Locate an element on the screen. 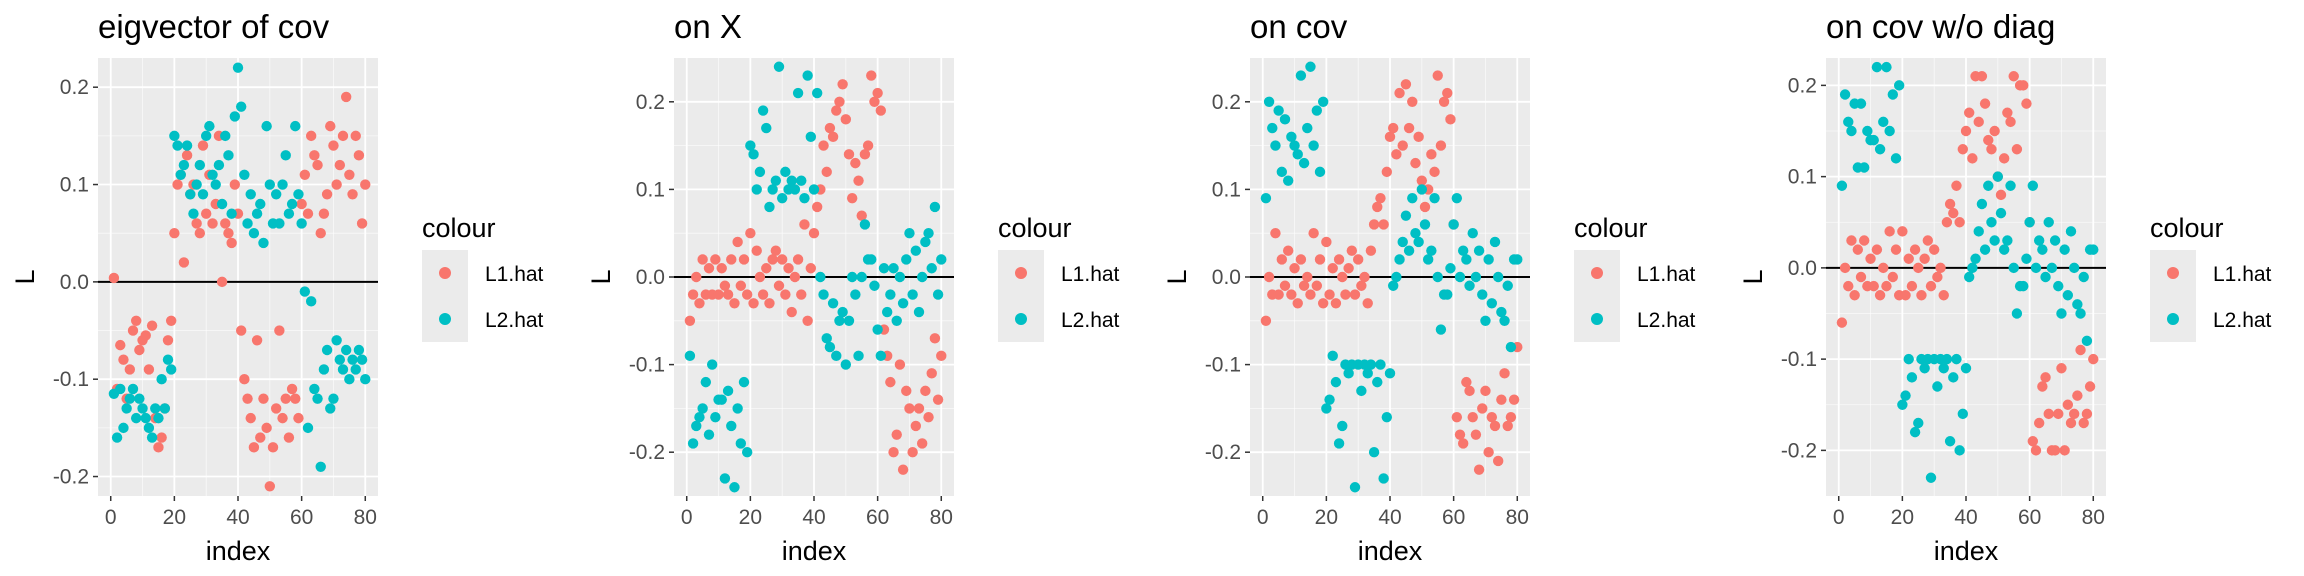  legend-entry-L1-hat: L1.hat is located at coordinates (1059, 273).